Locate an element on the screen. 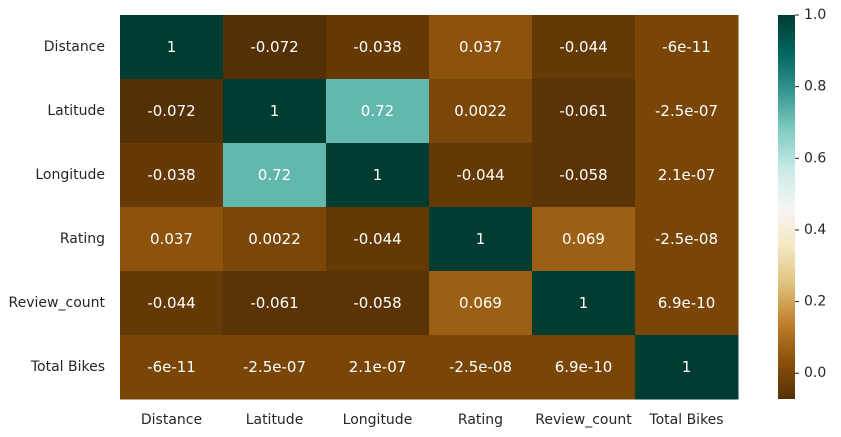  y-tick-label: Total Bikes is located at coordinates (67, 367).